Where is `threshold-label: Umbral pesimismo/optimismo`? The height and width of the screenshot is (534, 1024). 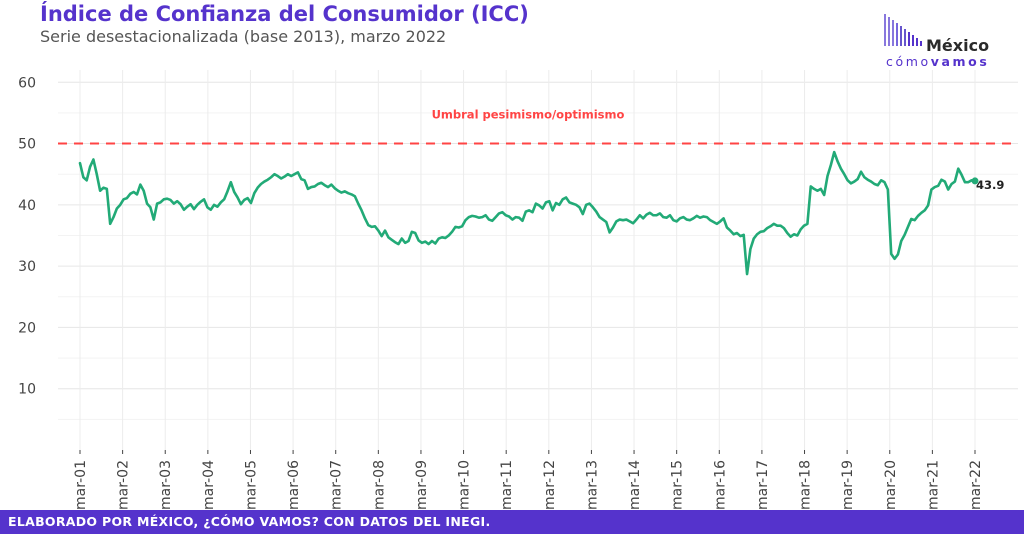
threshold-label: Umbral pesimismo/optimismo is located at coordinates (528, 115).